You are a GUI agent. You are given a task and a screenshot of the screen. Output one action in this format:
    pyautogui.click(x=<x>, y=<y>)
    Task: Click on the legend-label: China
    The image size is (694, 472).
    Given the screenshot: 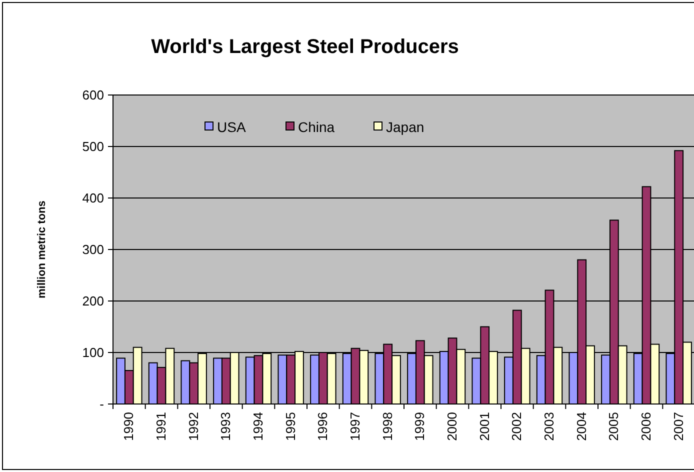 What is the action you would take?
    pyautogui.click(x=316, y=126)
    